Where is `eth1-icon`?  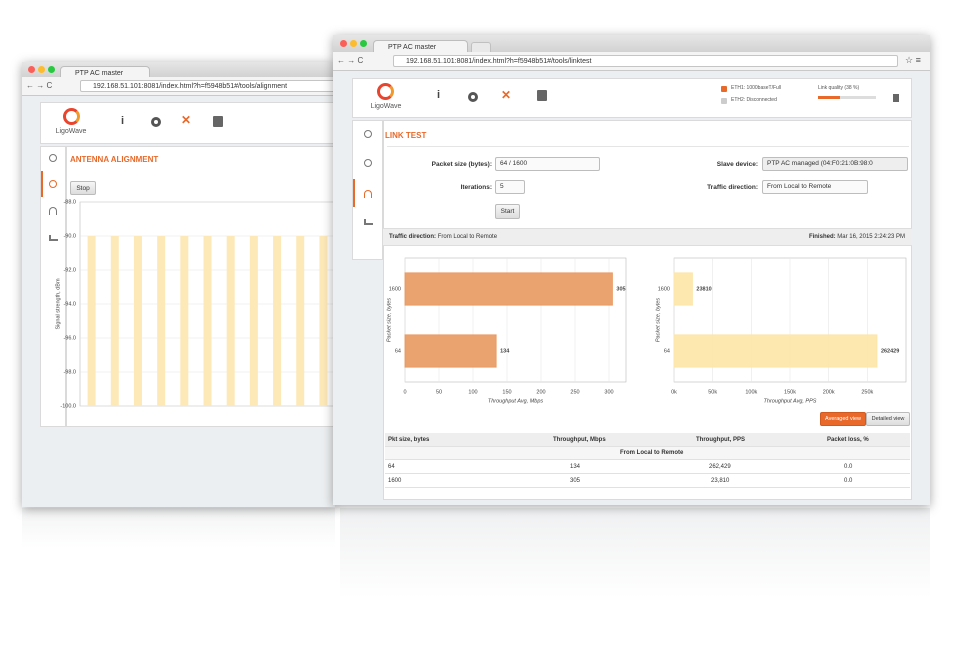
eth1-icon is located at coordinates (724, 89).